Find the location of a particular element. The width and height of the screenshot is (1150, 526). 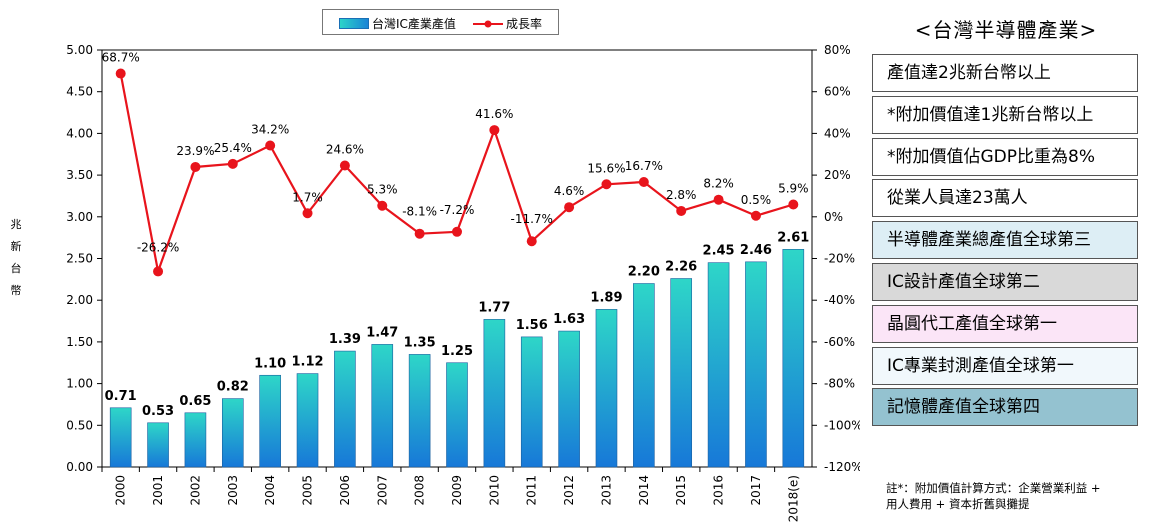

growth-value-label: 16.7% is located at coordinates (644, 166).